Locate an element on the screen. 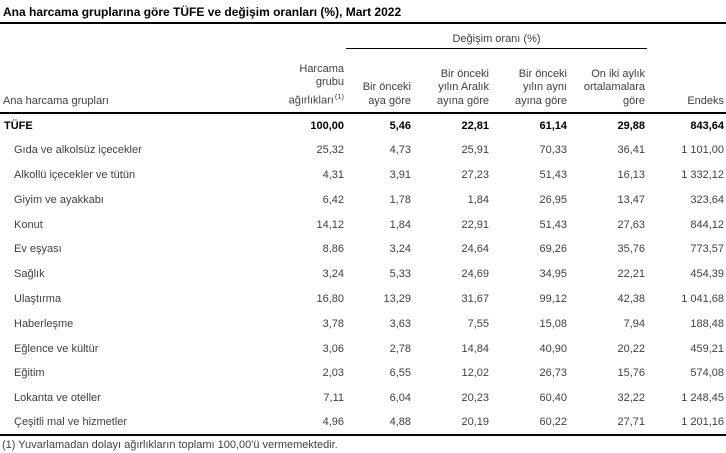 The image size is (726, 453). cell-weight: 4,96 is located at coordinates (302, 423).